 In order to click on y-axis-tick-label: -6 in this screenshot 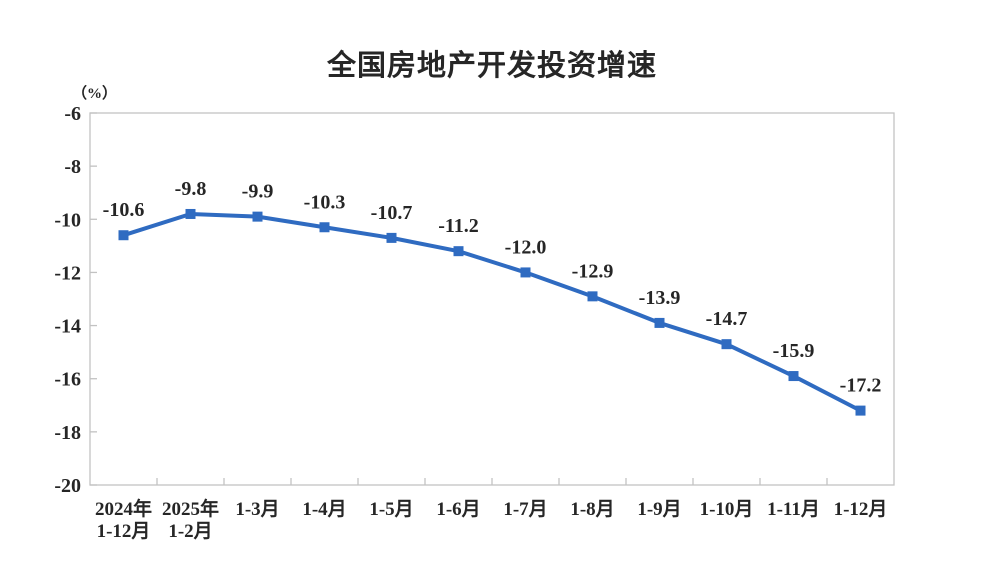, I will do `click(72, 114)`.